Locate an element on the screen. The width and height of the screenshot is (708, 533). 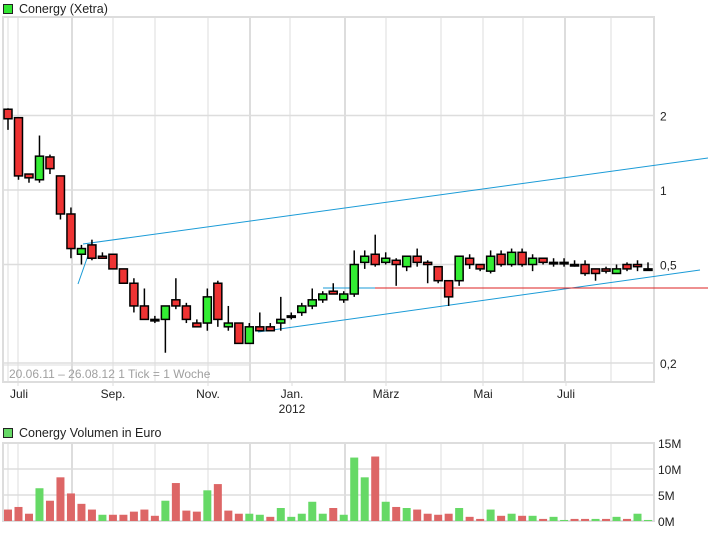
y-tick-label: 0,2 is located at coordinates (668, 364).